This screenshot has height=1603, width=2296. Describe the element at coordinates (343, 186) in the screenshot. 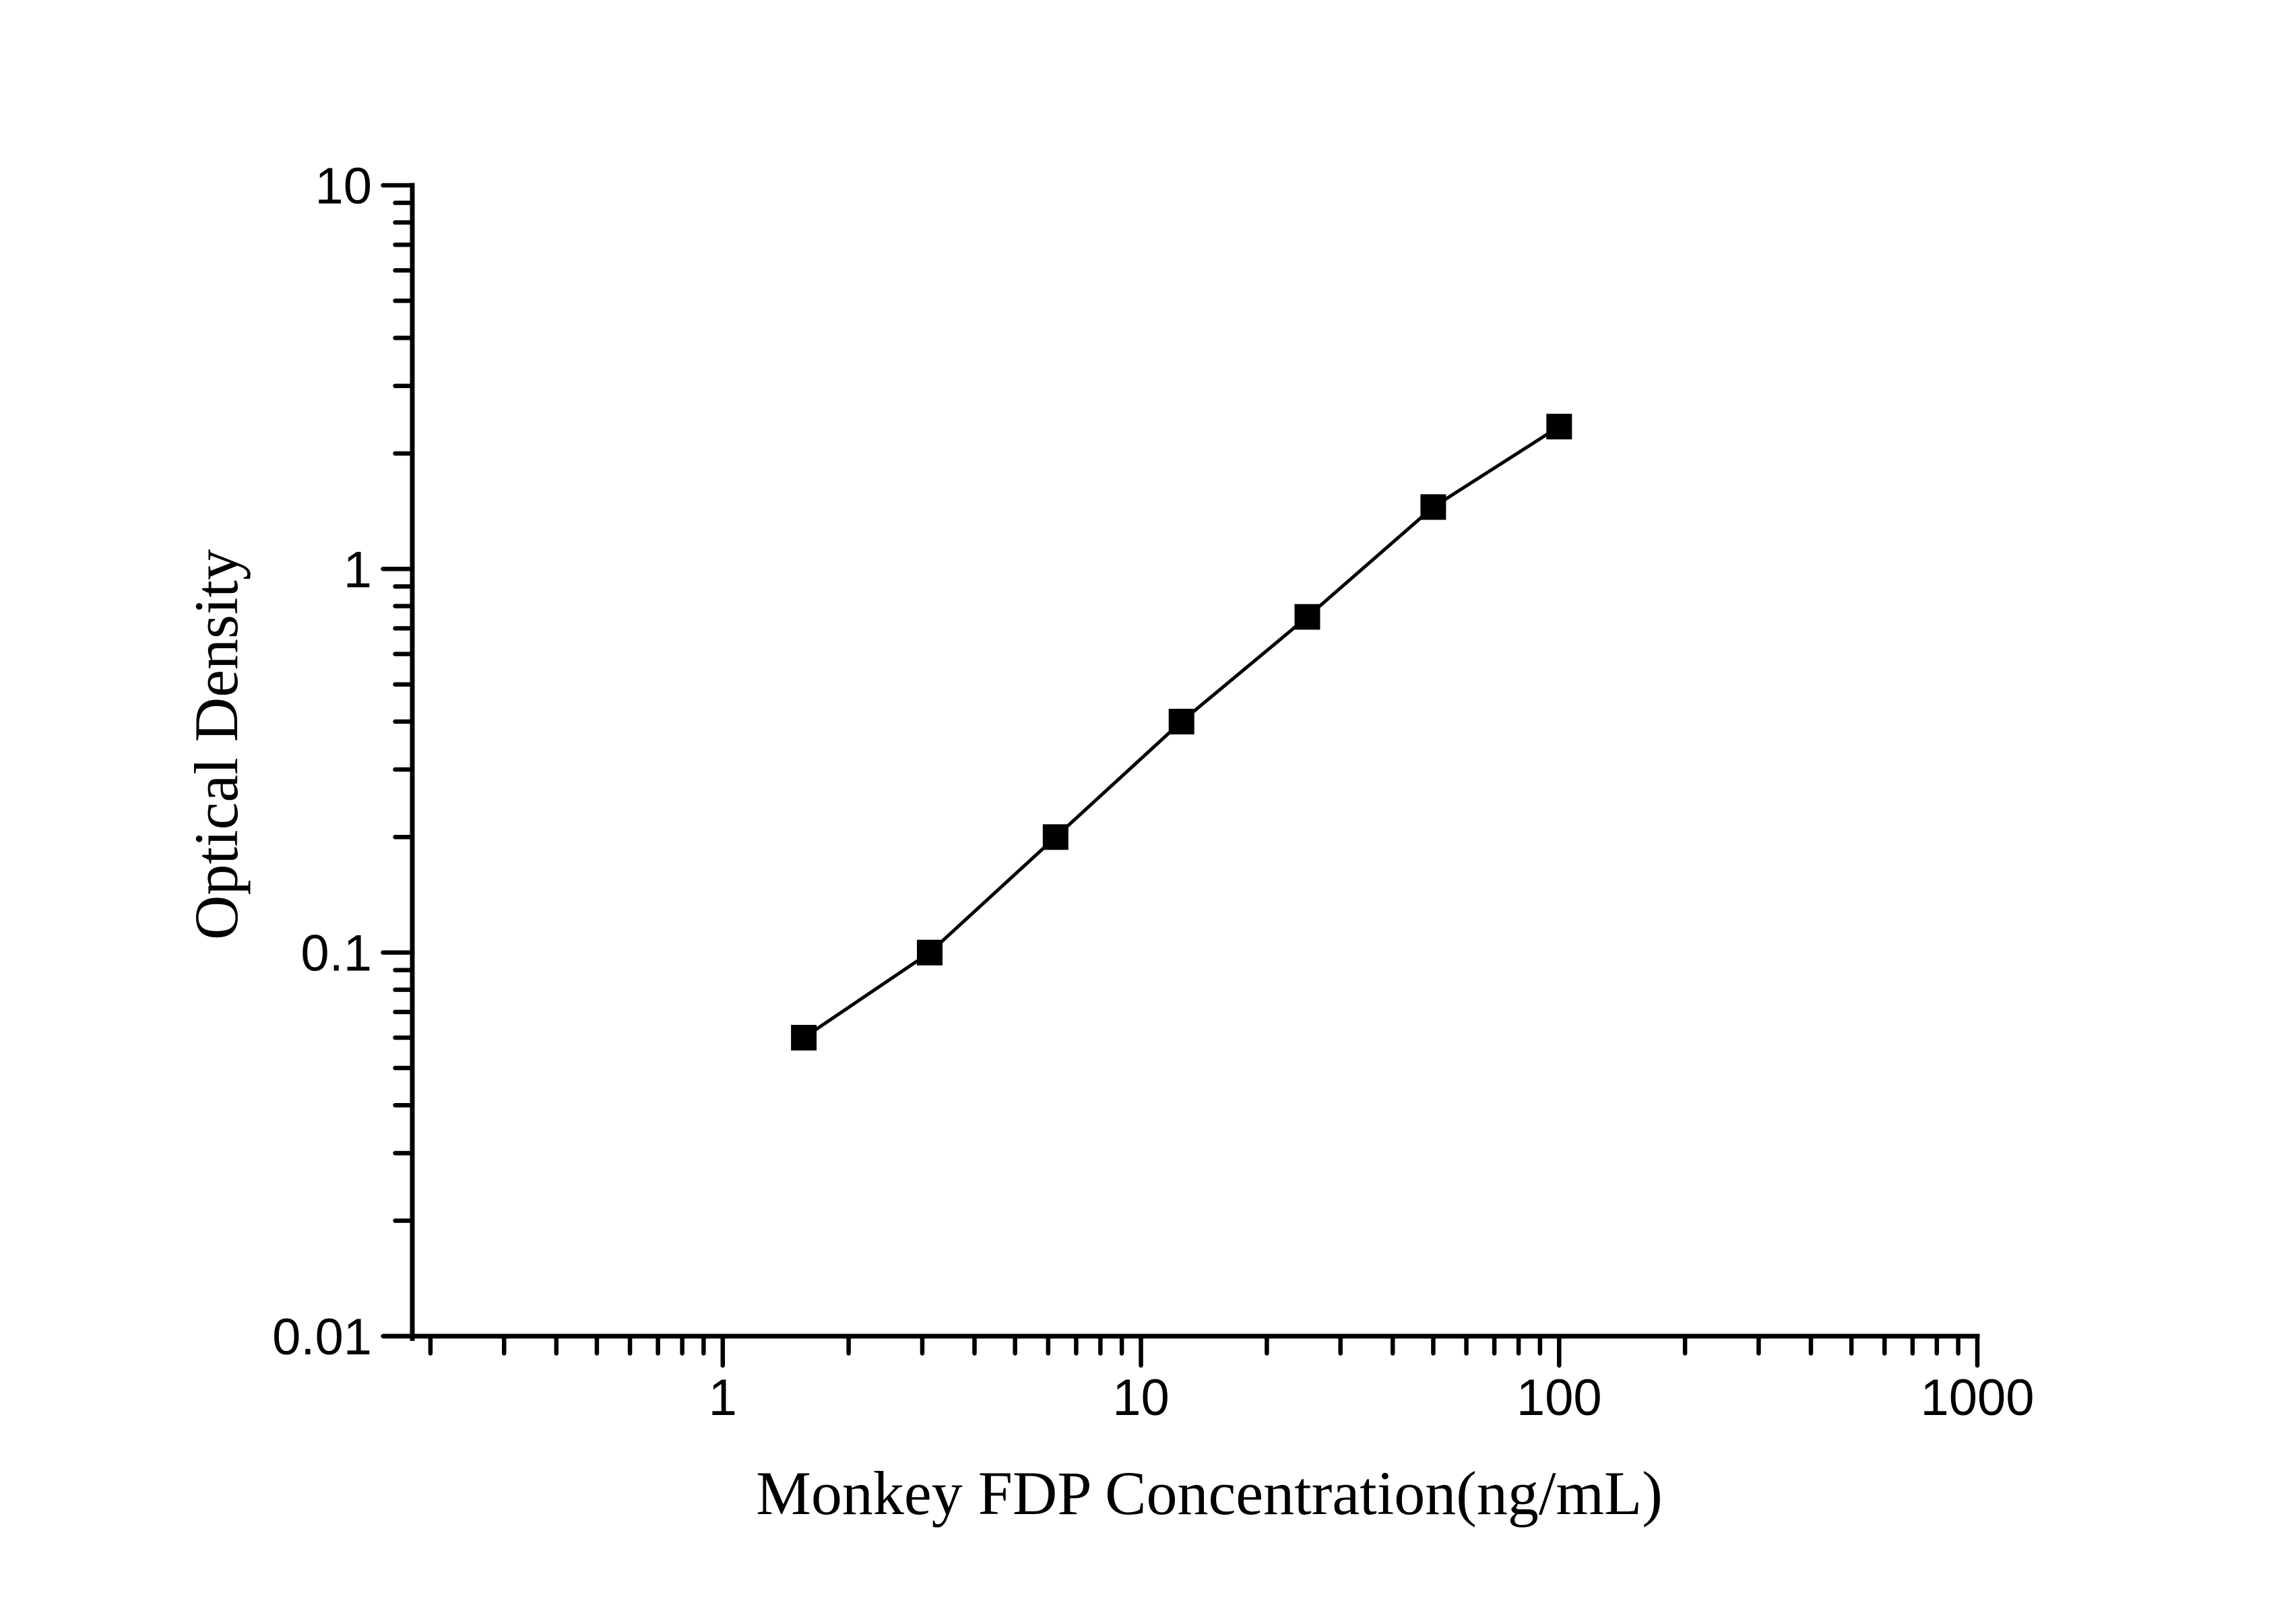

I see `y-tick-label: 10` at that location.